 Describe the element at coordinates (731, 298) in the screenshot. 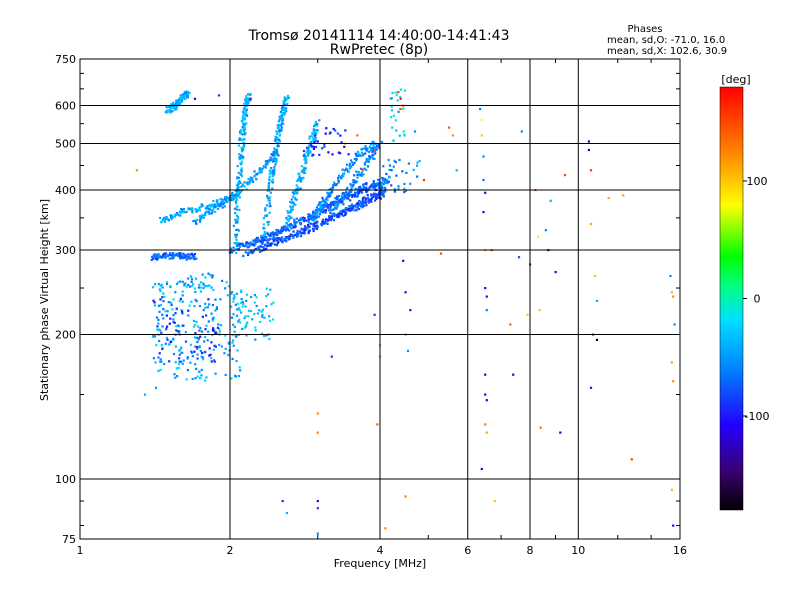

I see `colorbar` at that location.